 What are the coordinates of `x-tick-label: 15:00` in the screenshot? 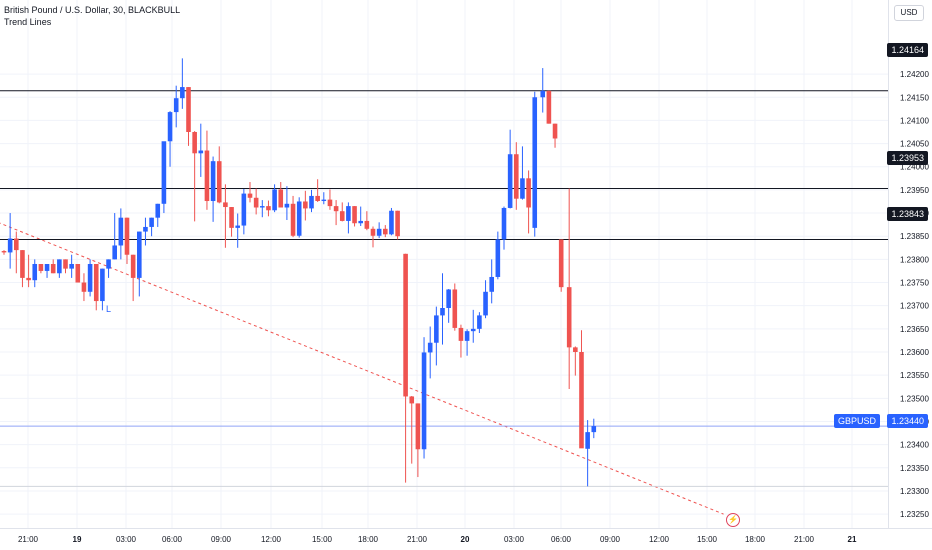 It's located at (707, 539).